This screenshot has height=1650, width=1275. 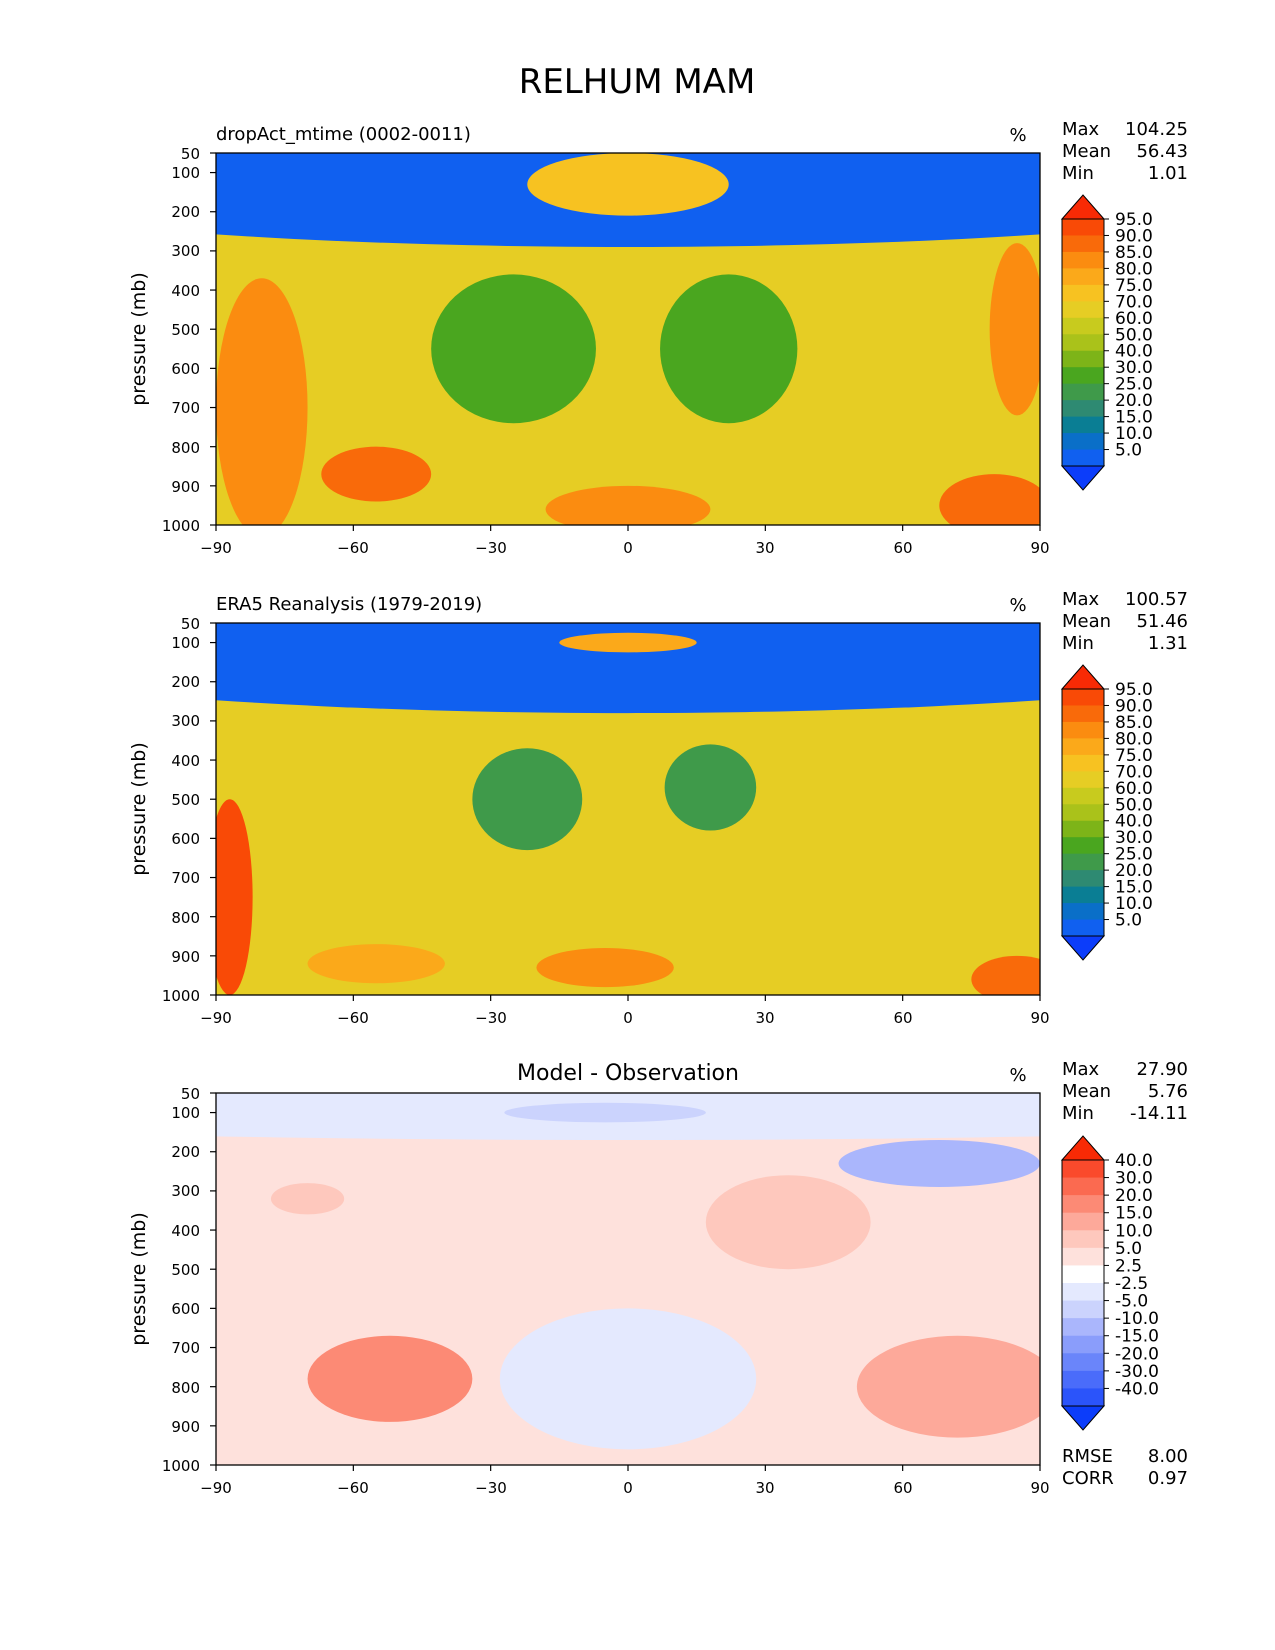 I want to click on stat-min-value: 1.31, so click(x=1168, y=643).